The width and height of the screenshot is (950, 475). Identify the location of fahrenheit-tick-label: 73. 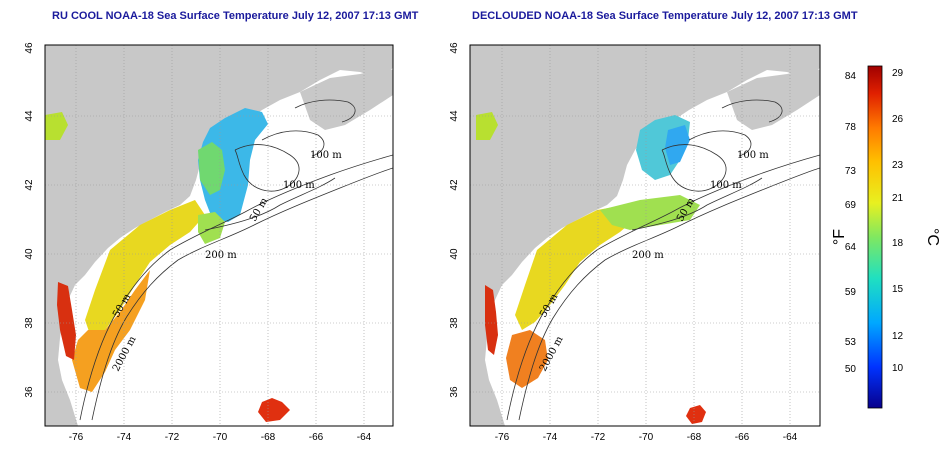
(851, 171).